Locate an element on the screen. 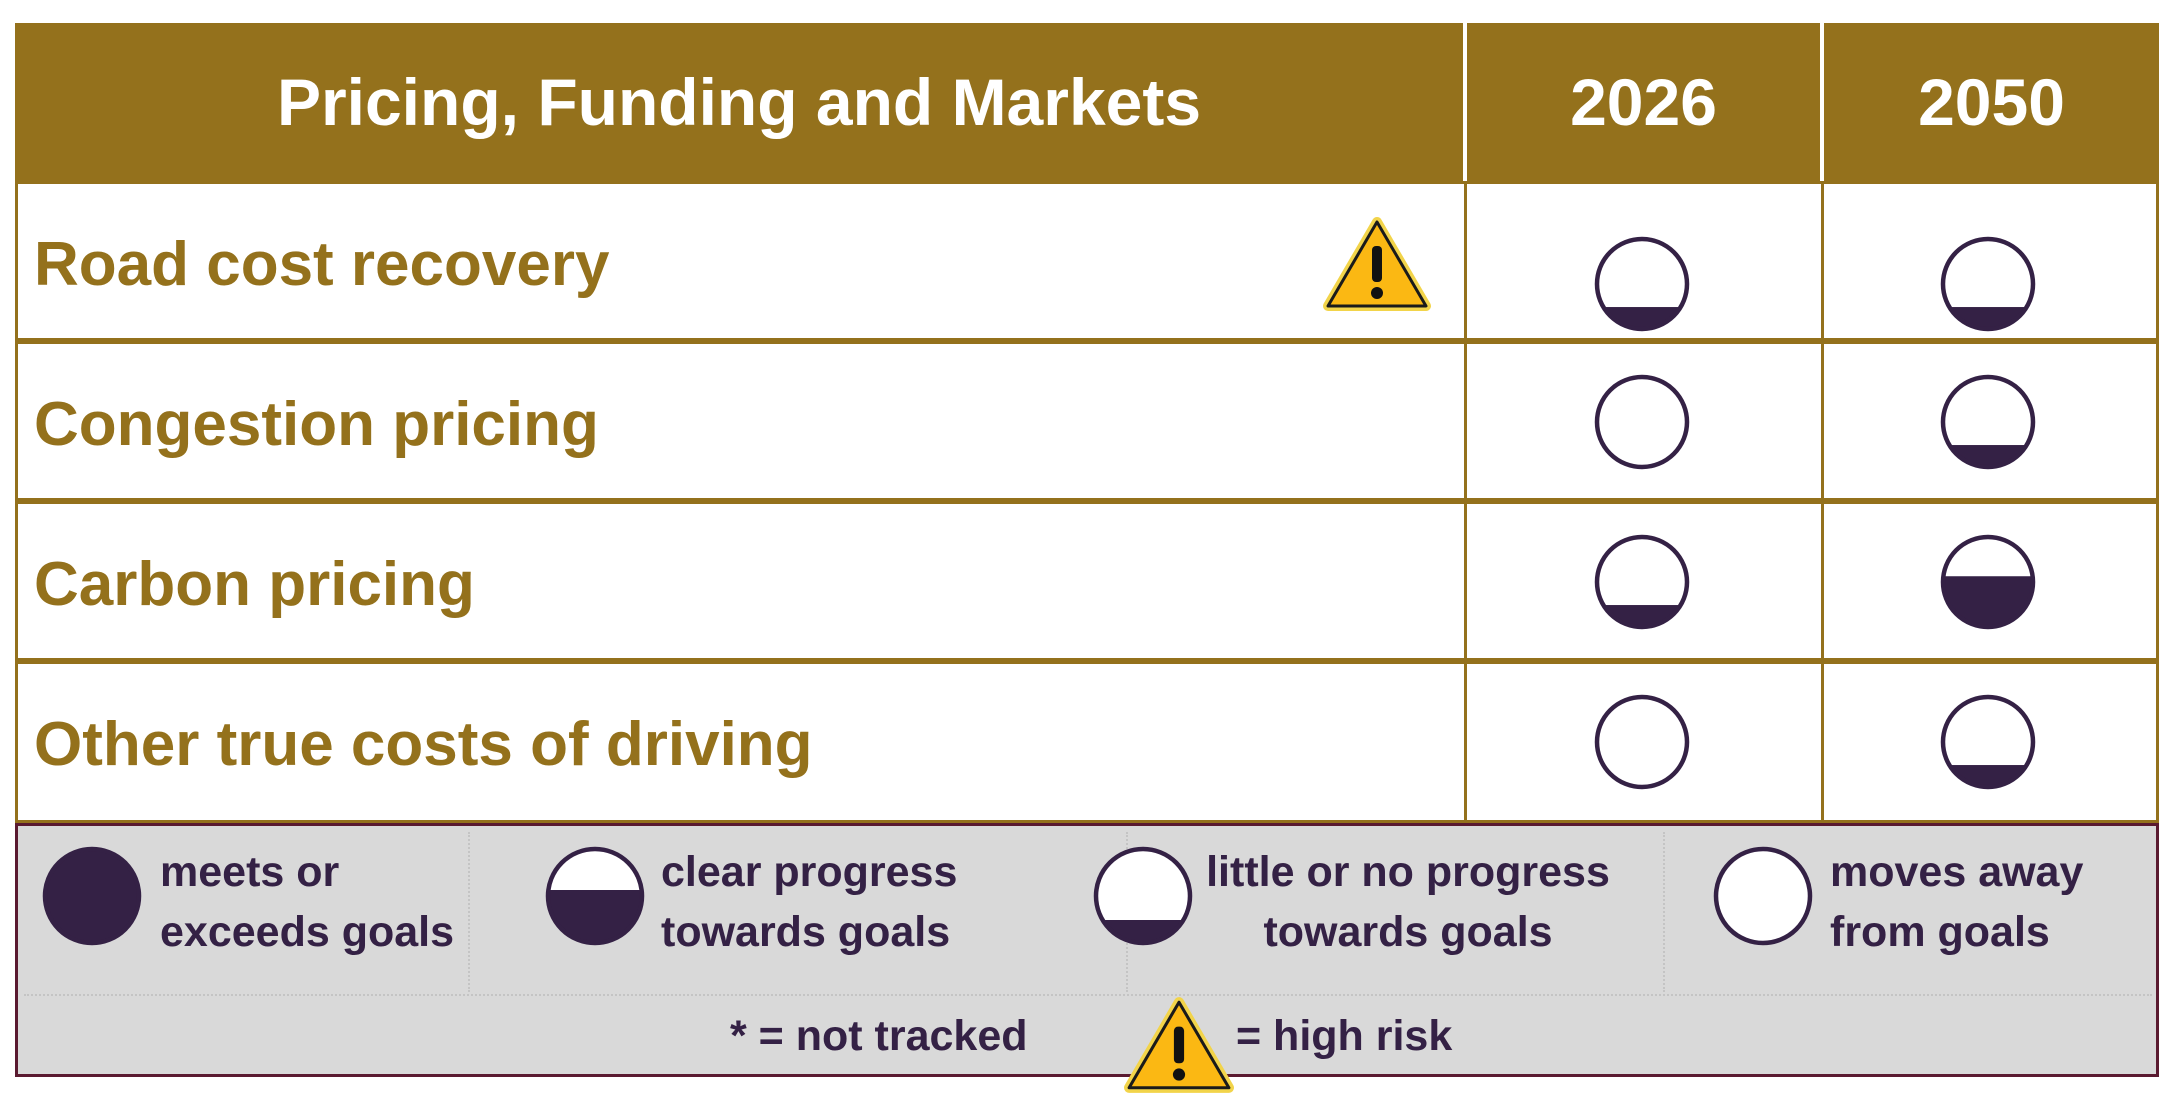 The width and height of the screenshot is (2176, 1099). table-row: Road cost recovery is located at coordinates (1087, 261).